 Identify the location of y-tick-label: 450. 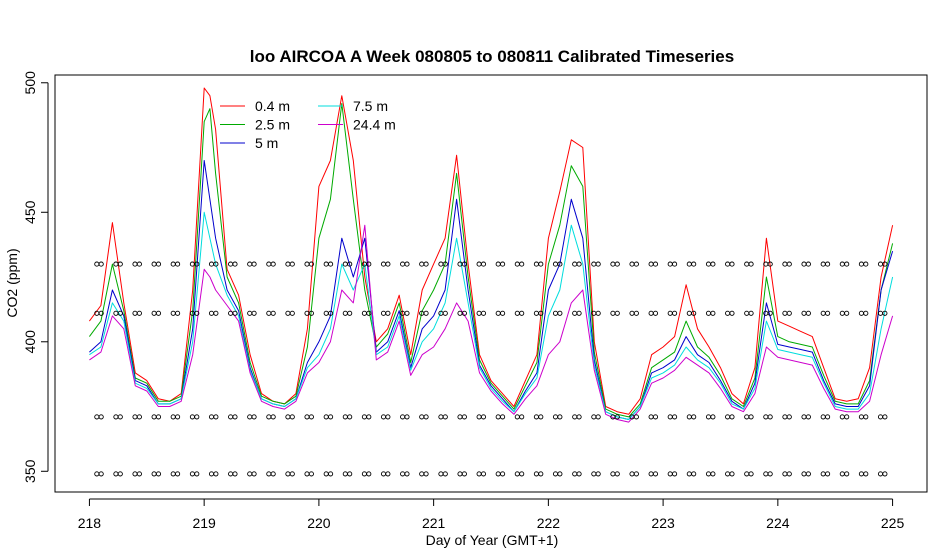
(30, 212).